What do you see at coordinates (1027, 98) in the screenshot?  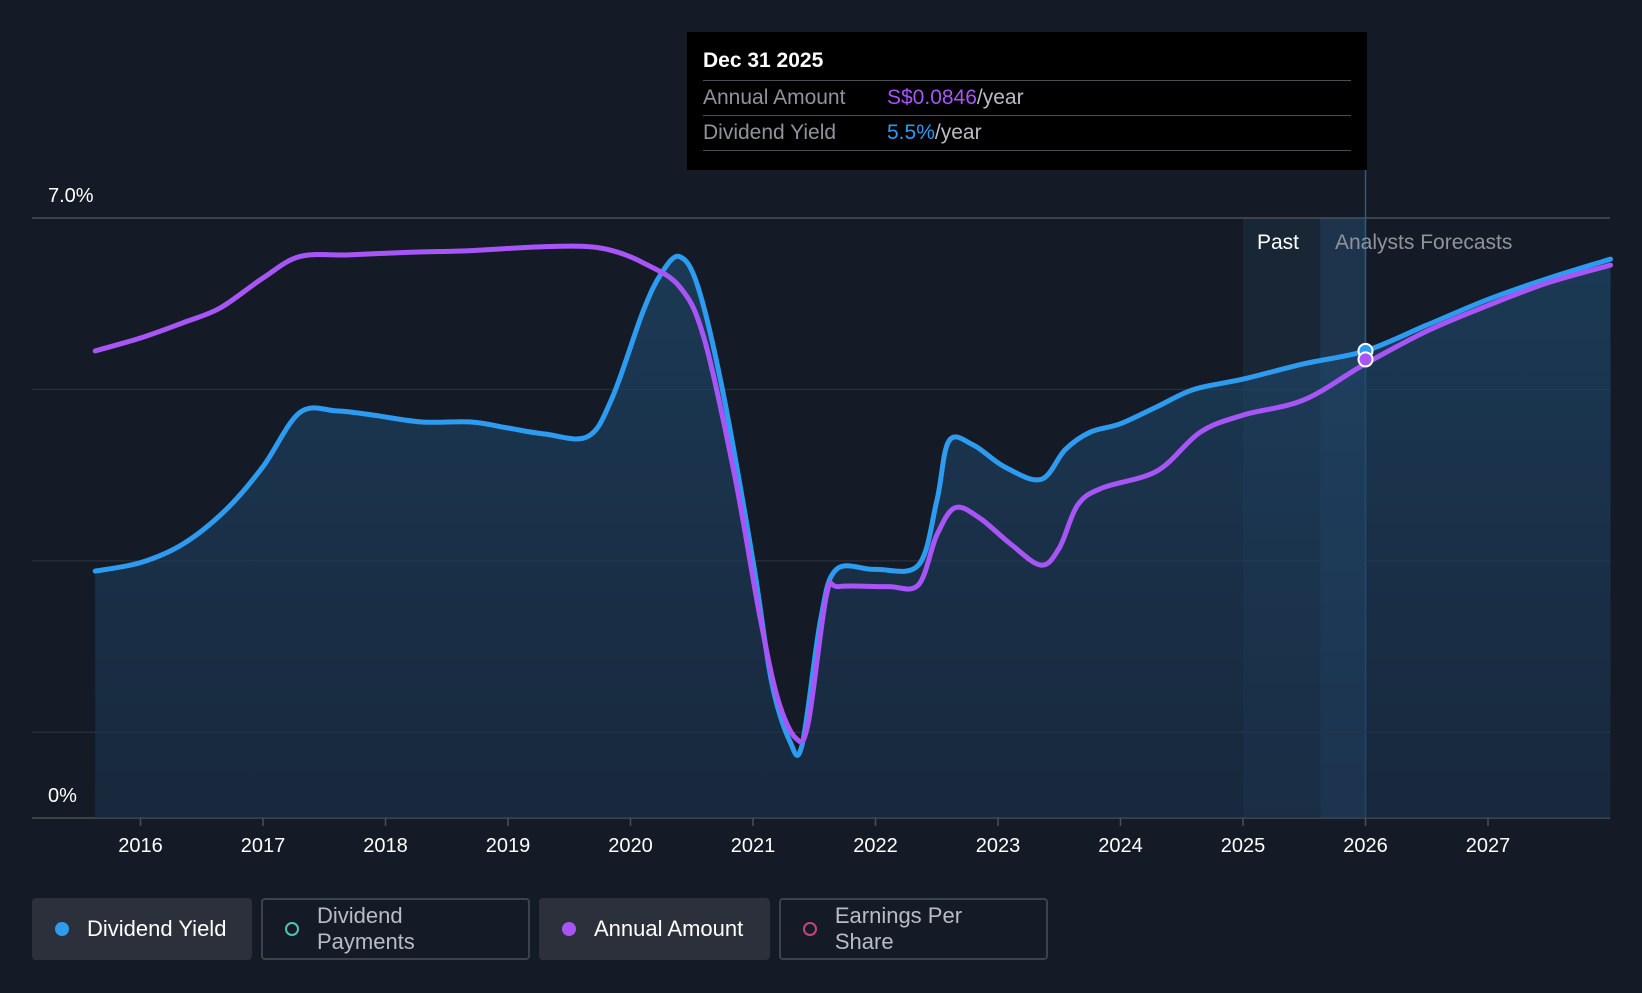 I see `tooltip-annual-row: Annual Amount S$0.0846/year` at bounding box center [1027, 98].